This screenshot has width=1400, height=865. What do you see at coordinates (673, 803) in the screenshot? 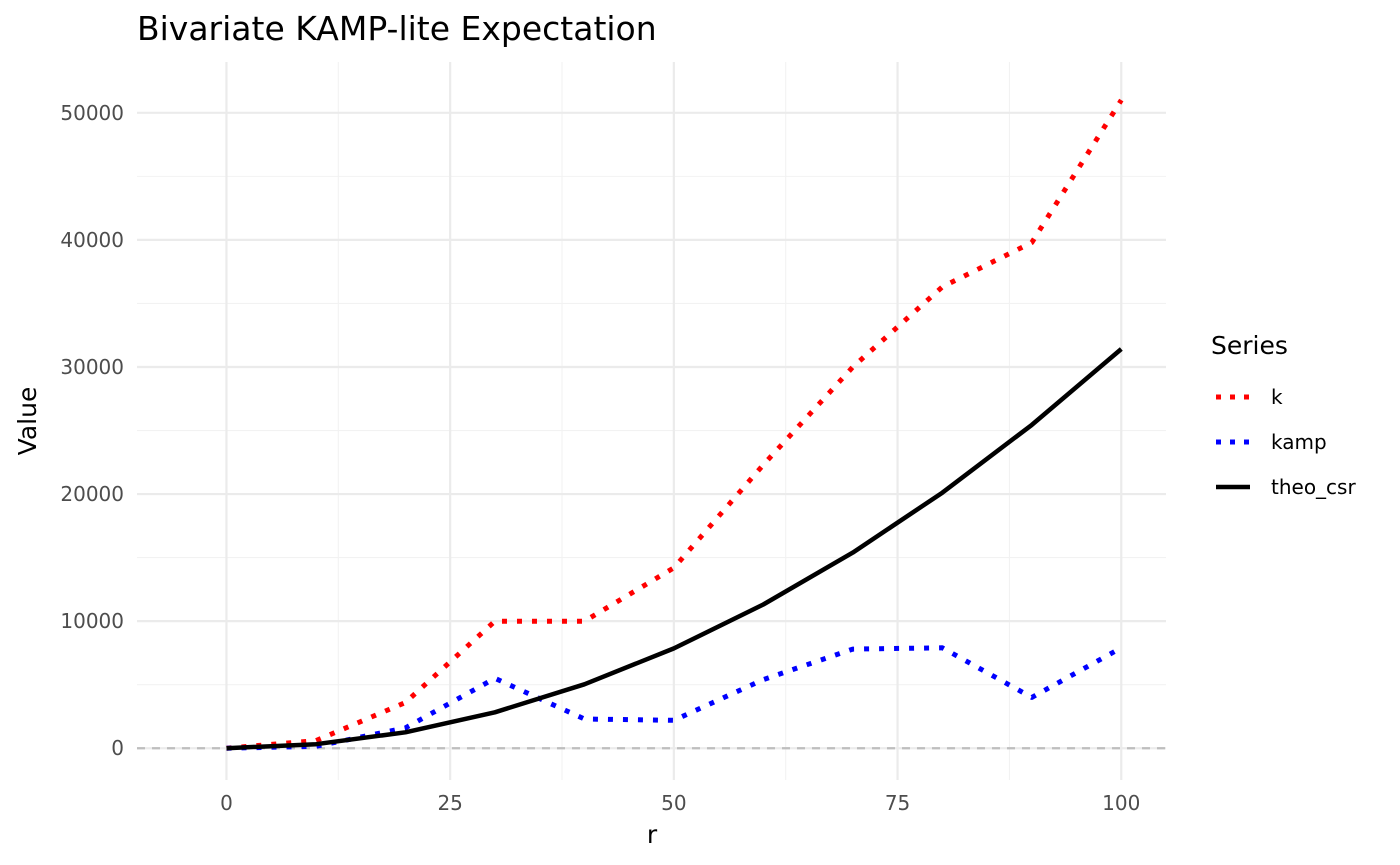
I see `x-tick-label: 50` at bounding box center [673, 803].